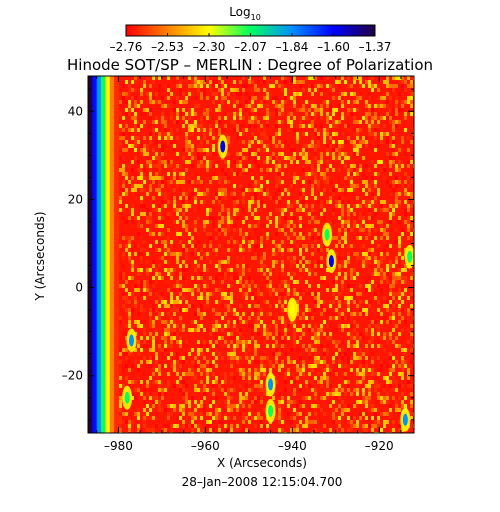  What do you see at coordinates (126, 47) in the screenshot?
I see `colorbar-tick-label: –2.76` at bounding box center [126, 47].